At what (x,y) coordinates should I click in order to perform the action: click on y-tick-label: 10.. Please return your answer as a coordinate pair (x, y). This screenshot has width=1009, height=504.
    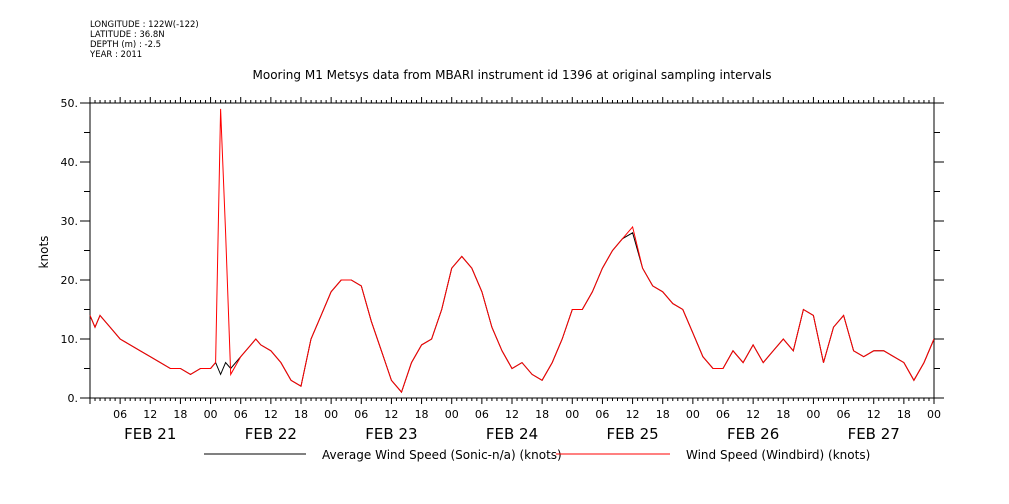
    Looking at the image, I should click on (70, 339).